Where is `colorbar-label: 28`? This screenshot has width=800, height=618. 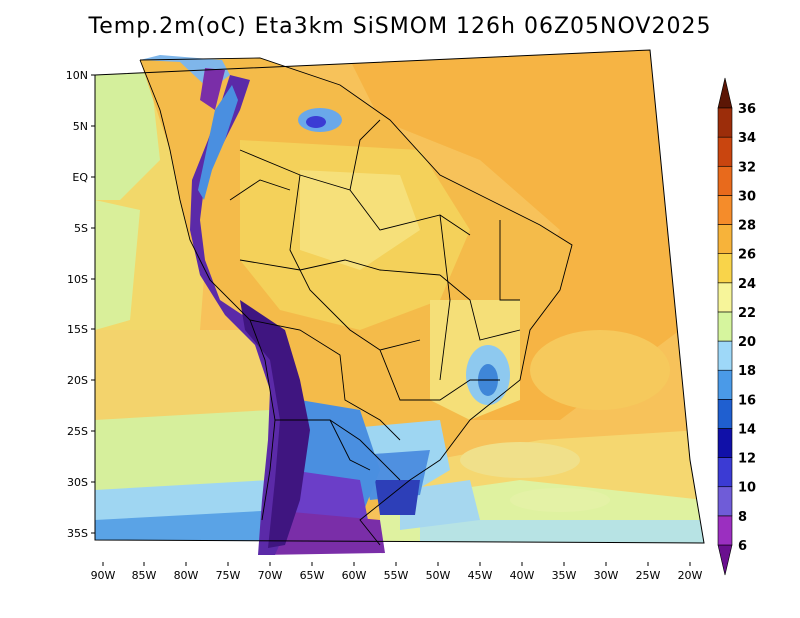
colorbar-label: 28 is located at coordinates (747, 226).